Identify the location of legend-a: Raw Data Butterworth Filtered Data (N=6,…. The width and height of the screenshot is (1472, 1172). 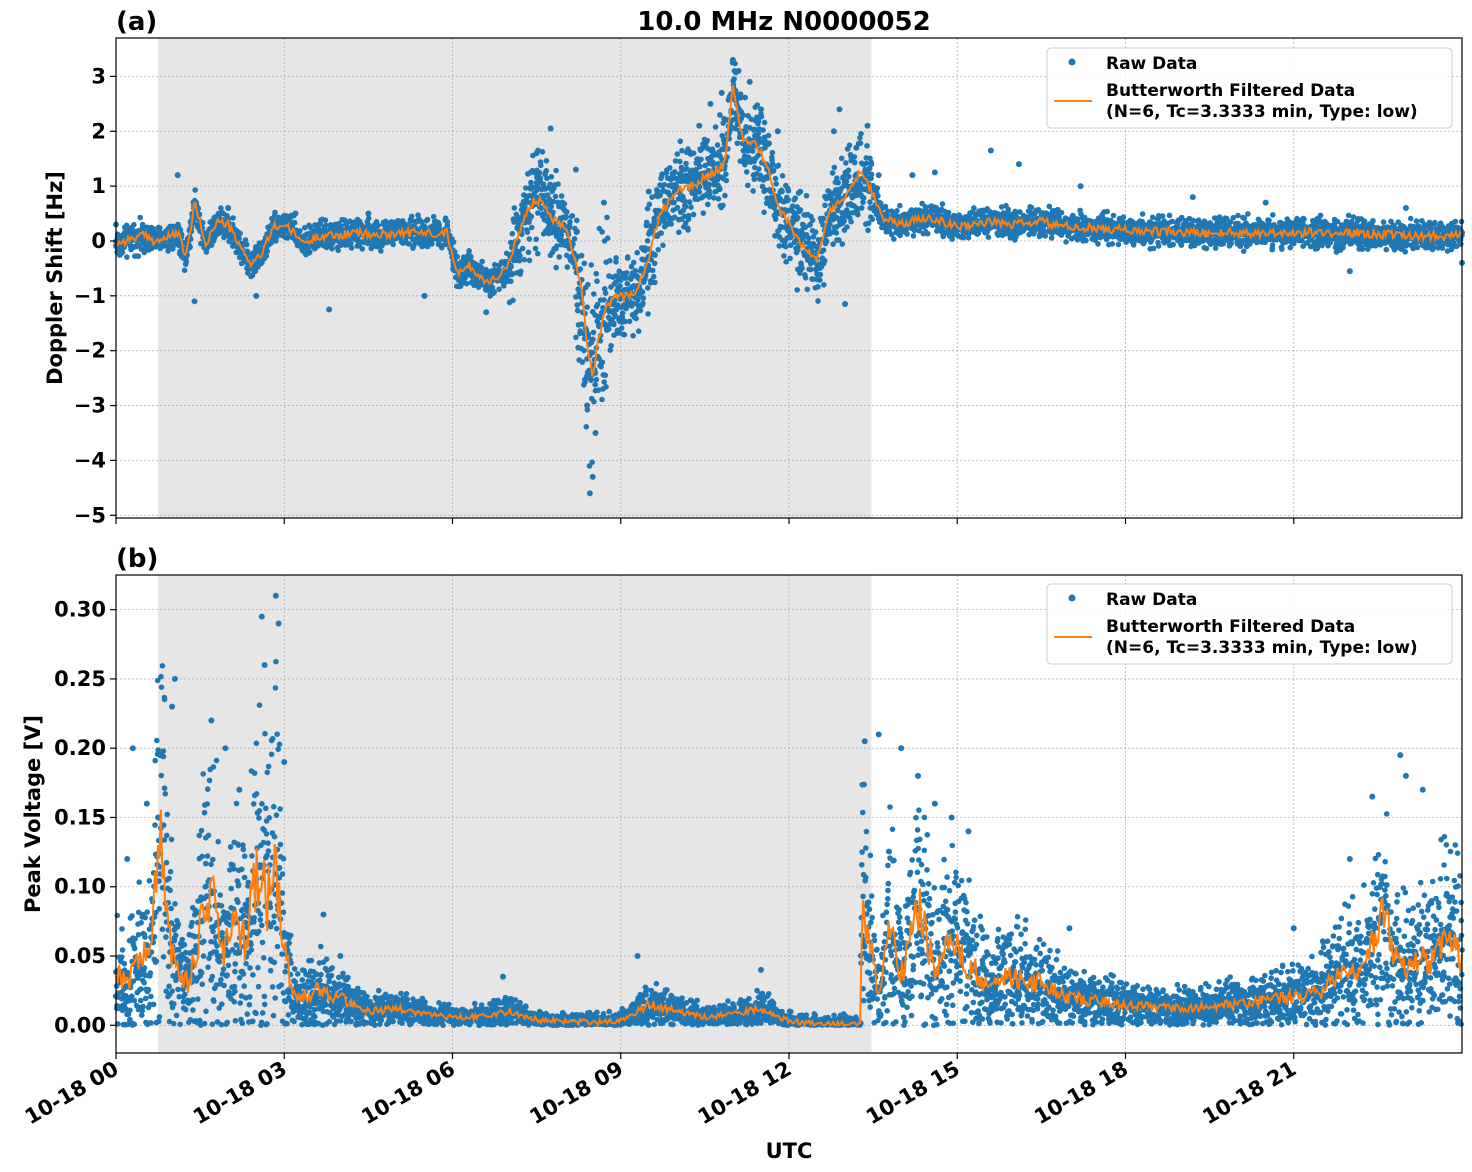
(1249, 88).